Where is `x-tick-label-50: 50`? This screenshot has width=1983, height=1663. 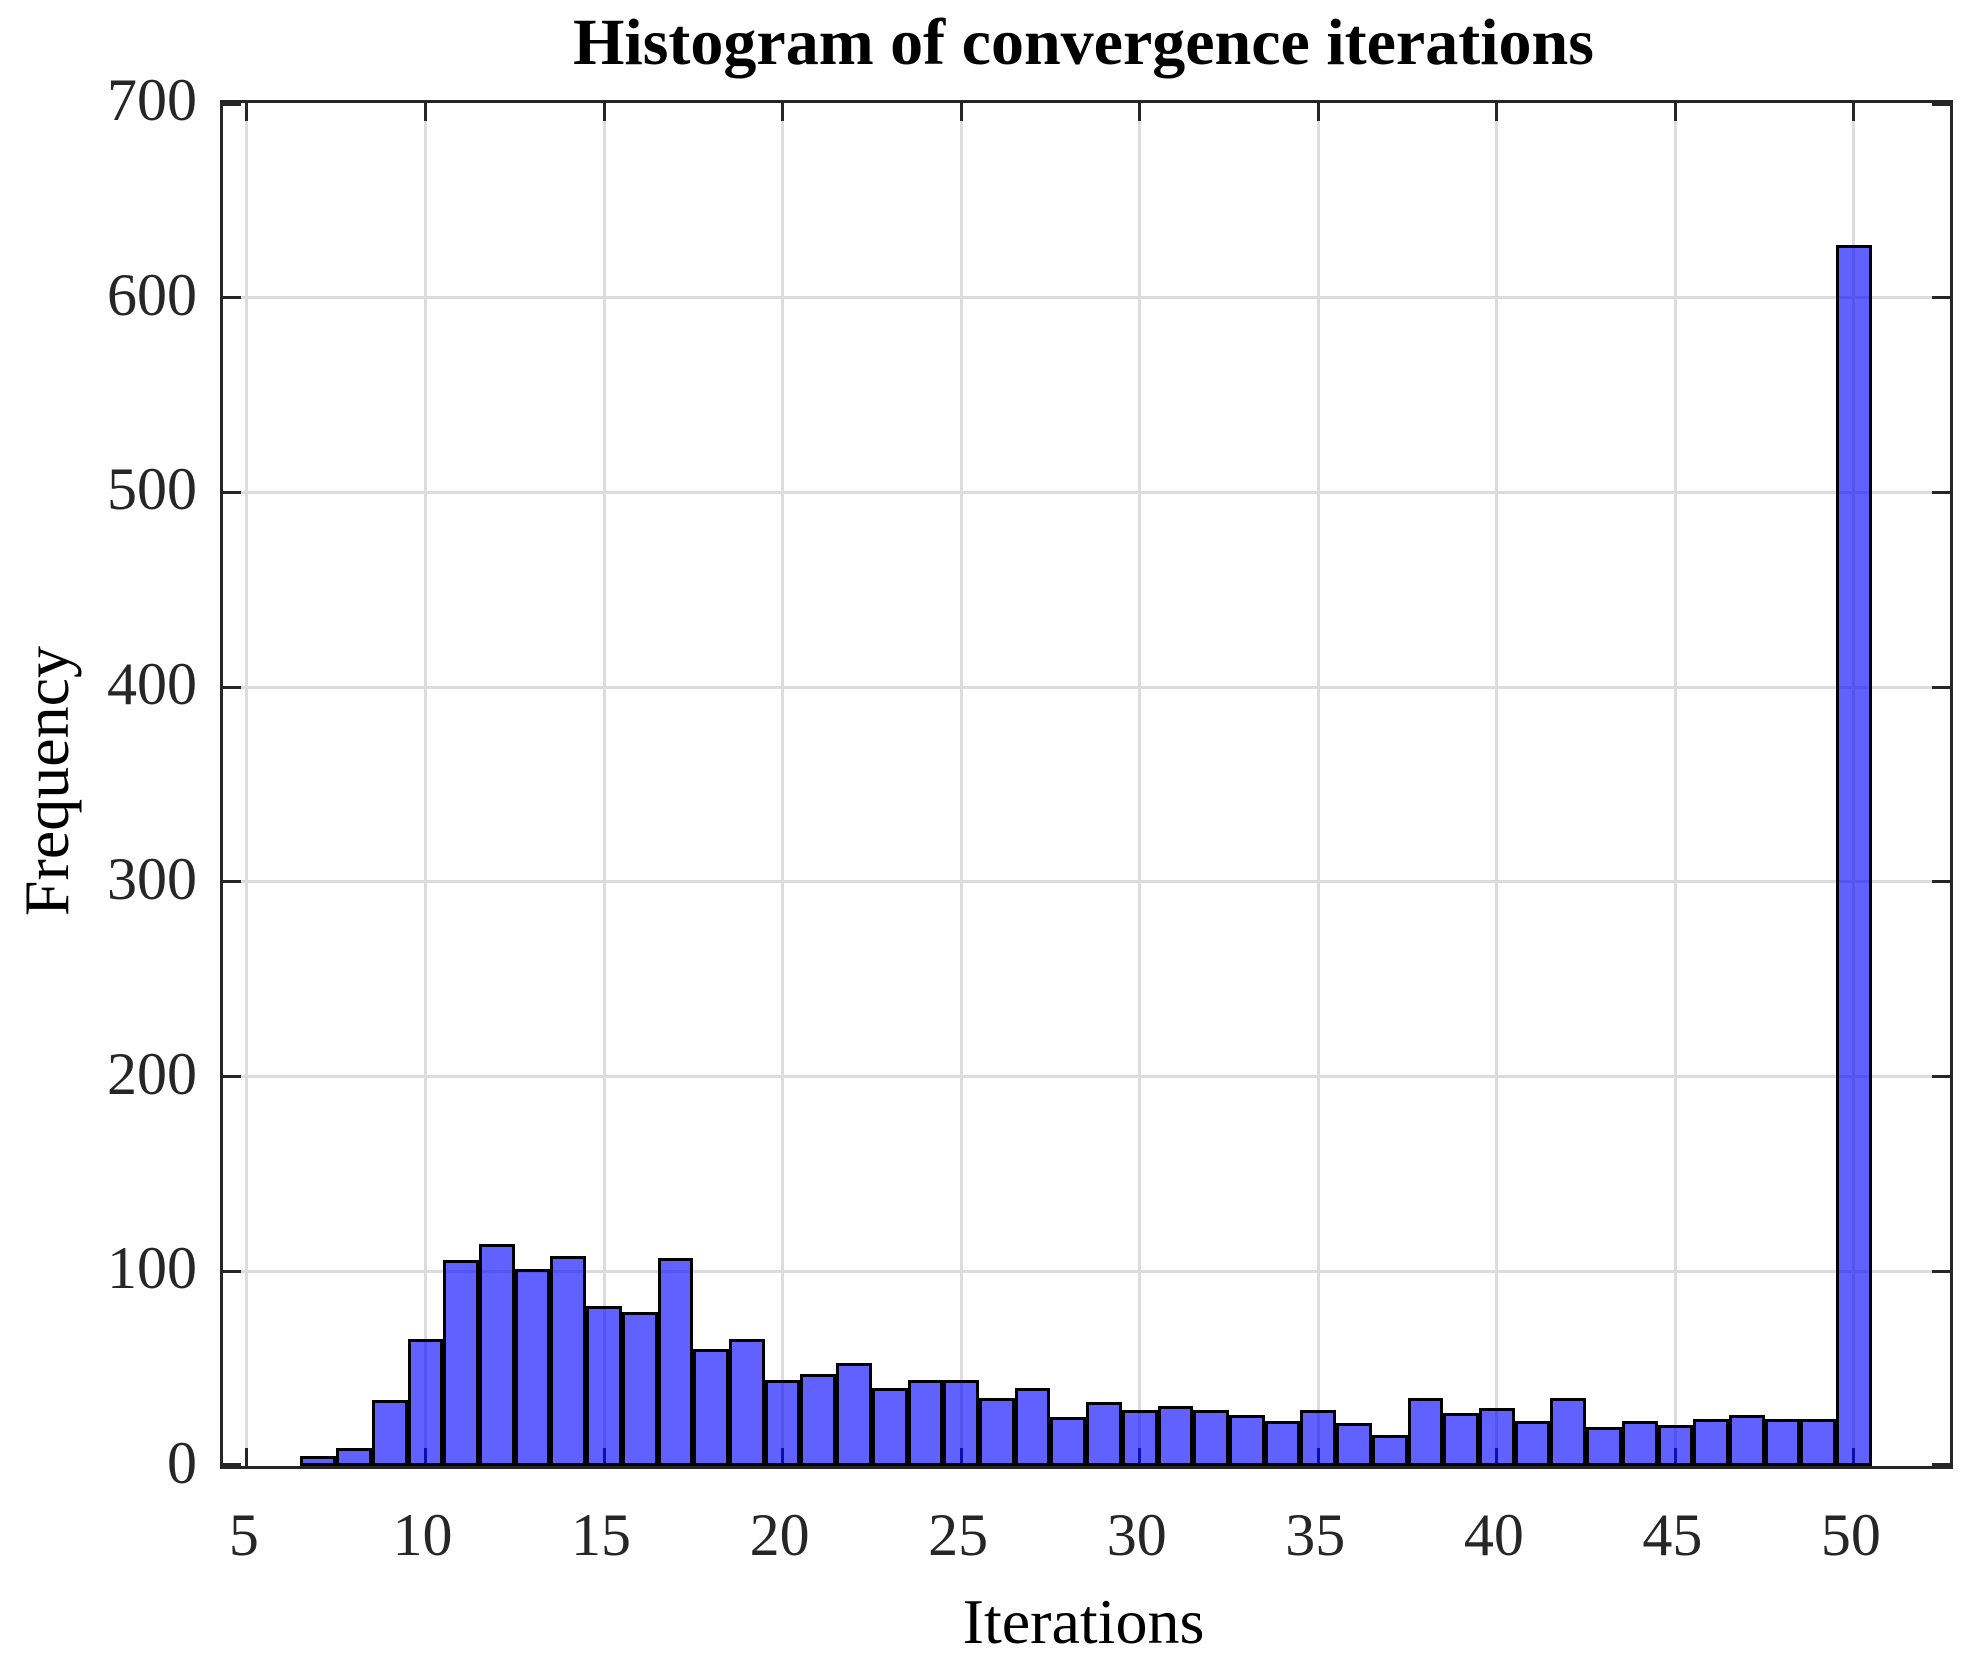 x-tick-label-50: 50 is located at coordinates (1850, 1535).